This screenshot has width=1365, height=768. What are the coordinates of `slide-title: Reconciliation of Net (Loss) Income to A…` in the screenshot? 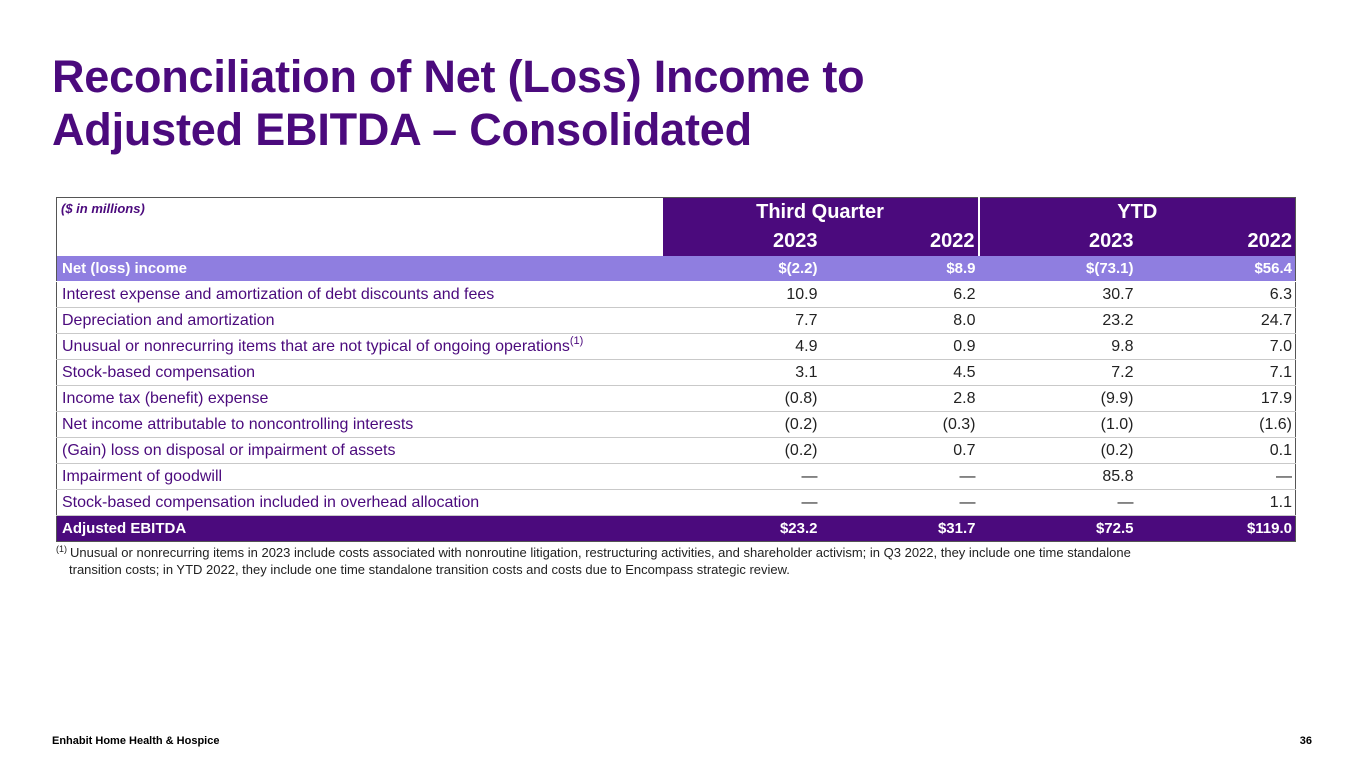 It's located at (458, 103).